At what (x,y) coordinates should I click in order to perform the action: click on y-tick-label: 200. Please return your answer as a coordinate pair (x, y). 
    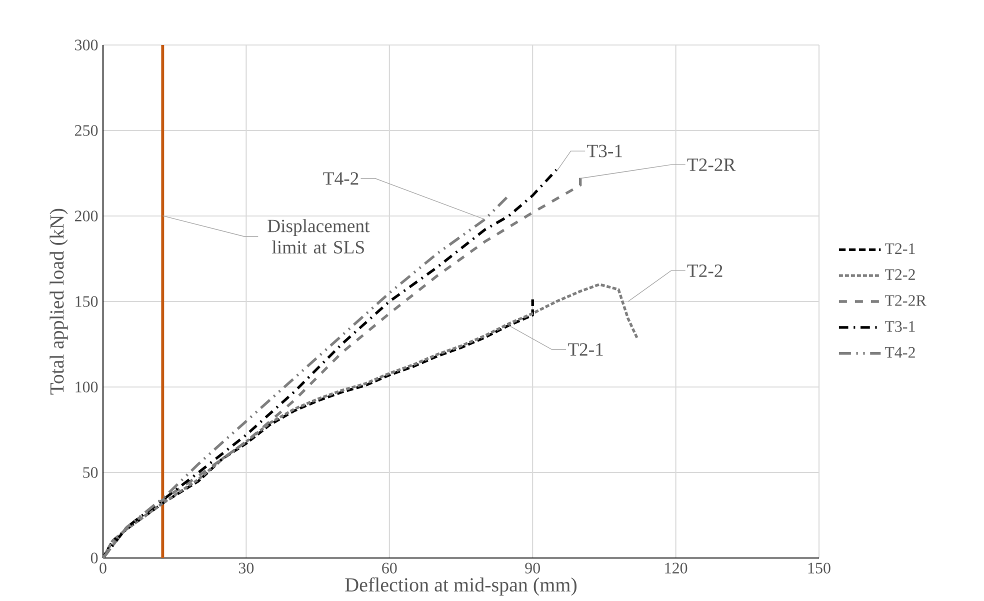
    Looking at the image, I should click on (86, 216).